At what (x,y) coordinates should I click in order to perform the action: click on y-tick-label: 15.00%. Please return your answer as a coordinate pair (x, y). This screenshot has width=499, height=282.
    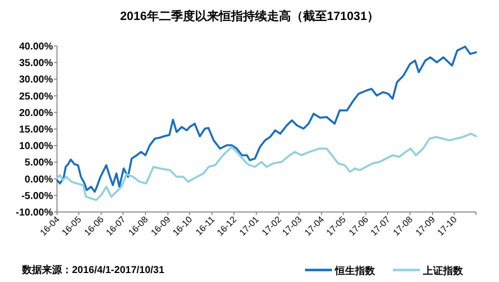
    Looking at the image, I should click on (36, 130).